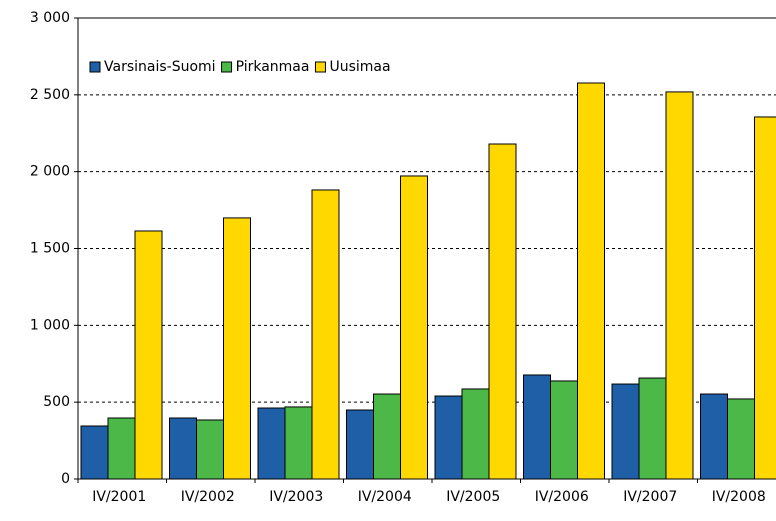 Image resolution: width=776 pixels, height=521 pixels. I want to click on y-tick-label: 2 500, so click(50, 95).